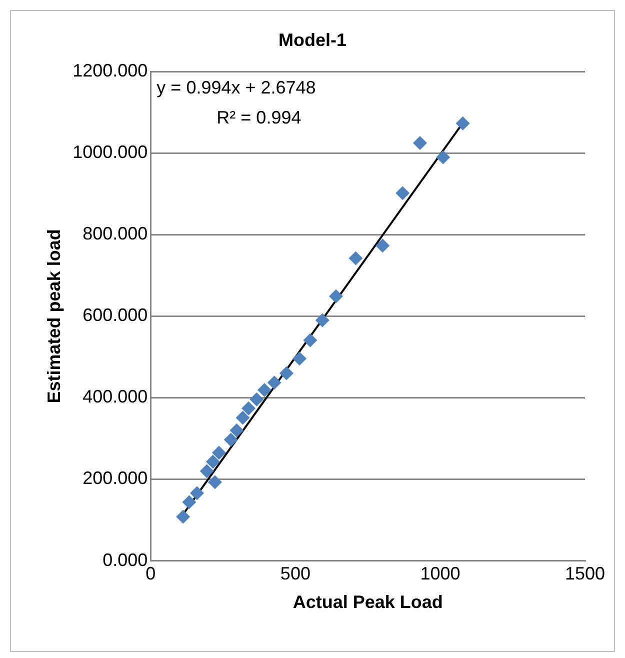  Describe the element at coordinates (115, 478) in the screenshot. I see `y-tick-label: 200.000` at that location.